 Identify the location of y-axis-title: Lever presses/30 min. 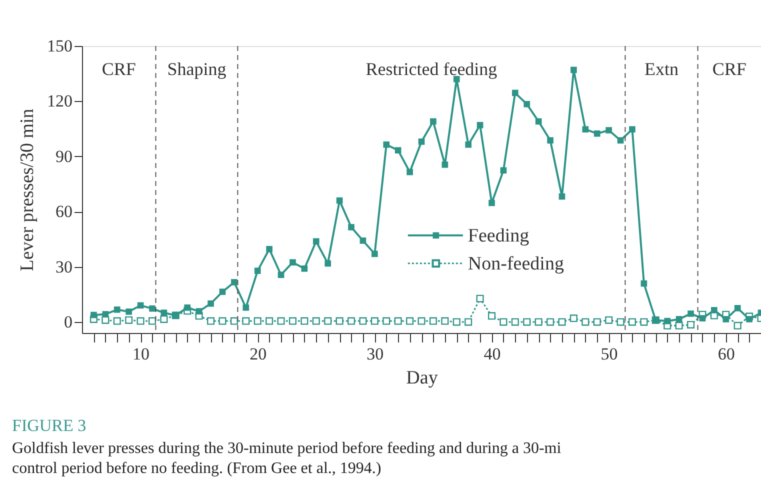
(27, 190).